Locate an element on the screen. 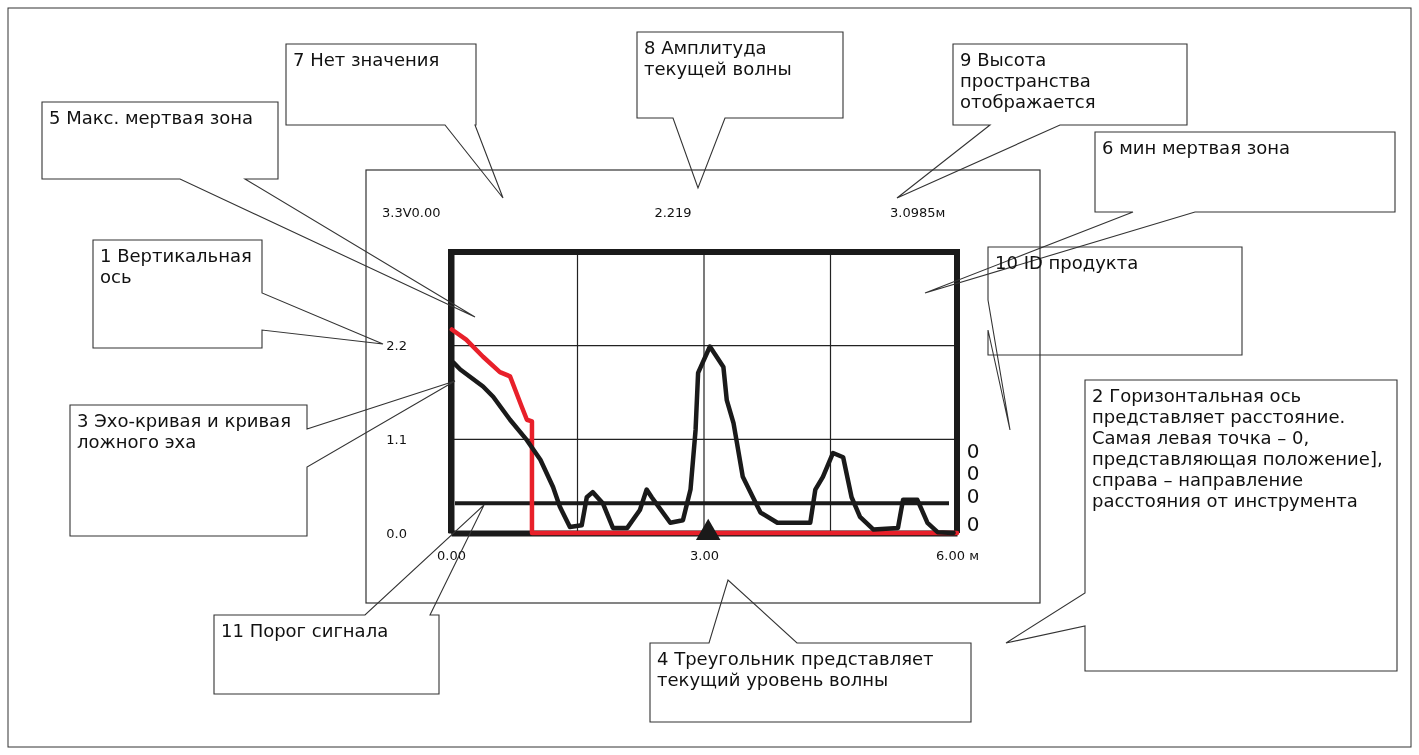 Image resolution: width=1419 pixels, height=755 pixels. x-tick-label: 3.00 is located at coordinates (704, 556).